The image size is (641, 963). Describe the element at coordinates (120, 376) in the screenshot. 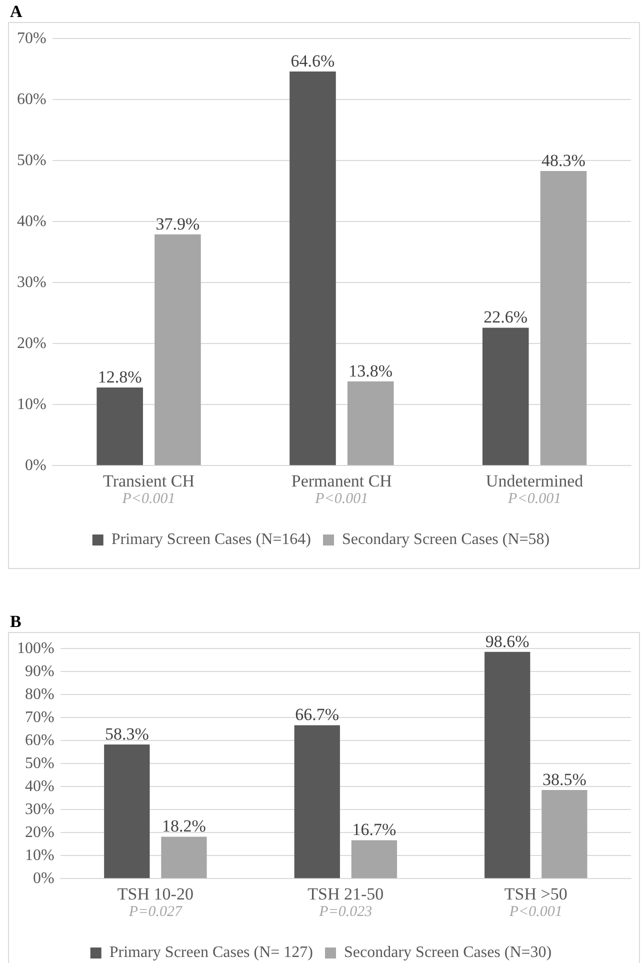

I see `data-label: 12.8%` at that location.